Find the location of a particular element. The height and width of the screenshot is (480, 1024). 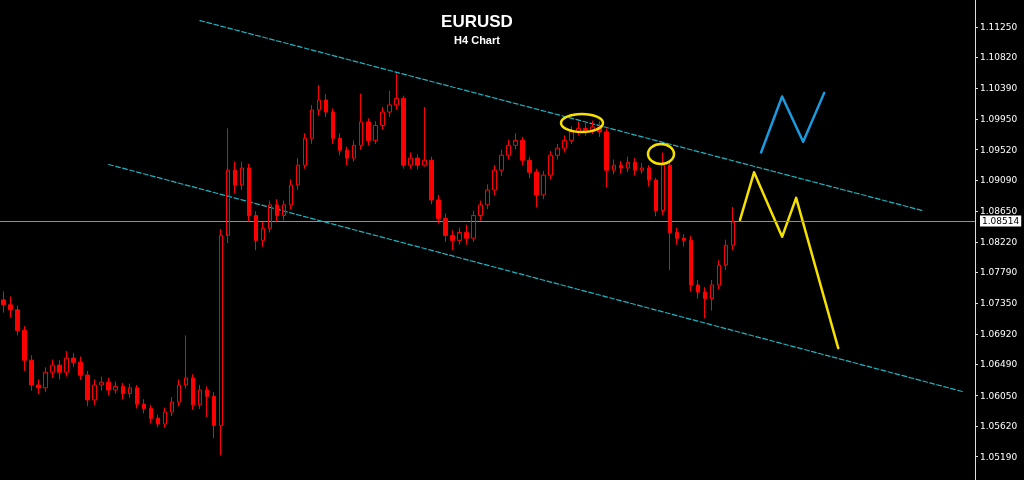

y-tick-label: 1.09090 is located at coordinates (999, 180).